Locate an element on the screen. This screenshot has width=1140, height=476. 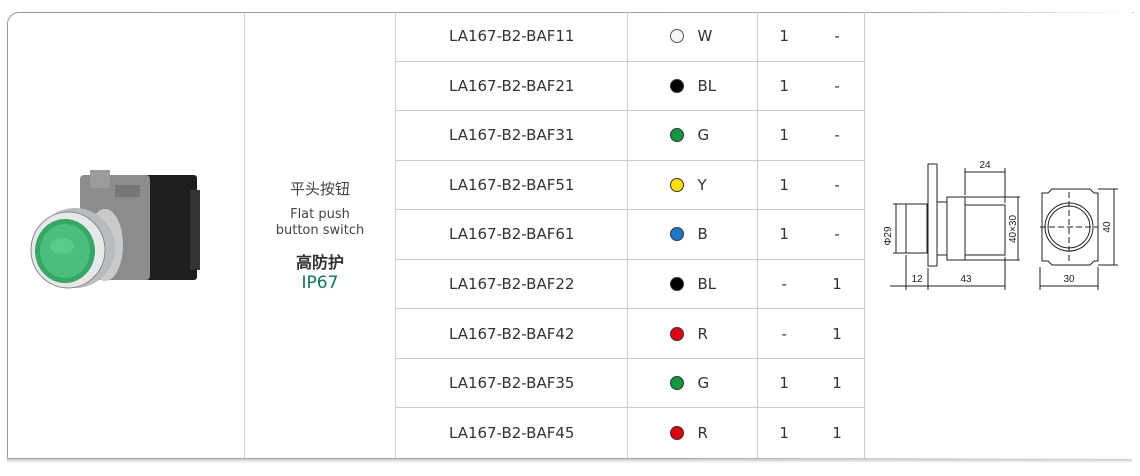
product-photo is located at coordinates (115, 229).